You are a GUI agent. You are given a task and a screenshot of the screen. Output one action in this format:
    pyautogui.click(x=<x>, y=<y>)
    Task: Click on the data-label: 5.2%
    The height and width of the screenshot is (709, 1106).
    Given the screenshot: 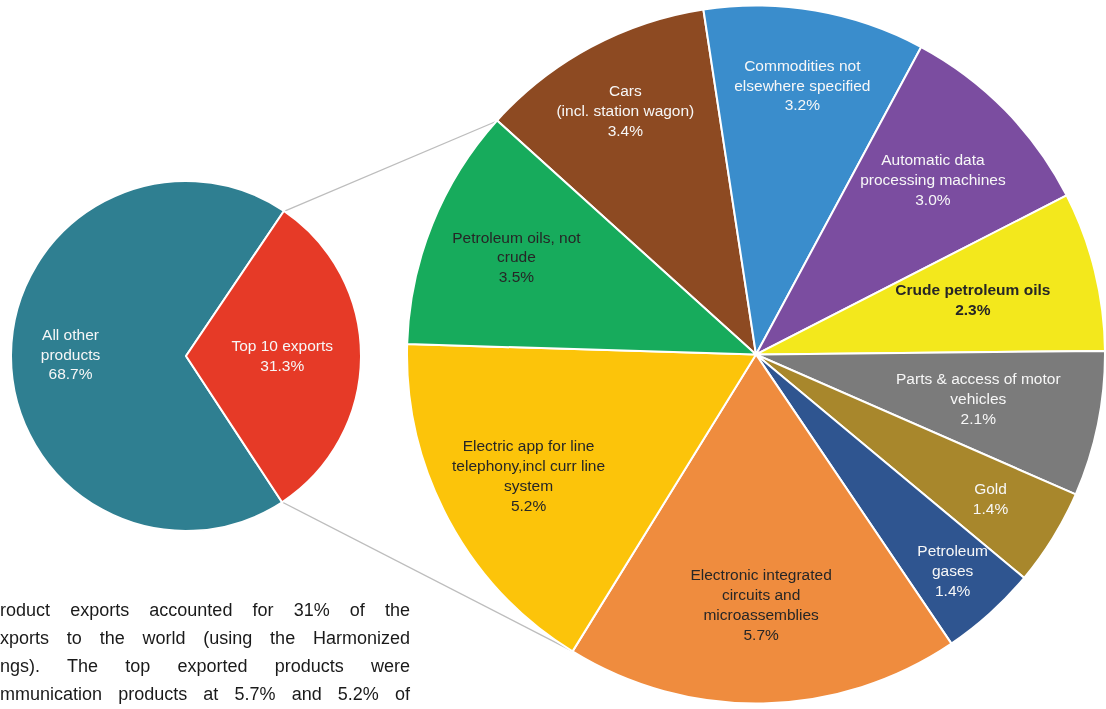 What is the action you would take?
    pyautogui.click(x=528, y=505)
    